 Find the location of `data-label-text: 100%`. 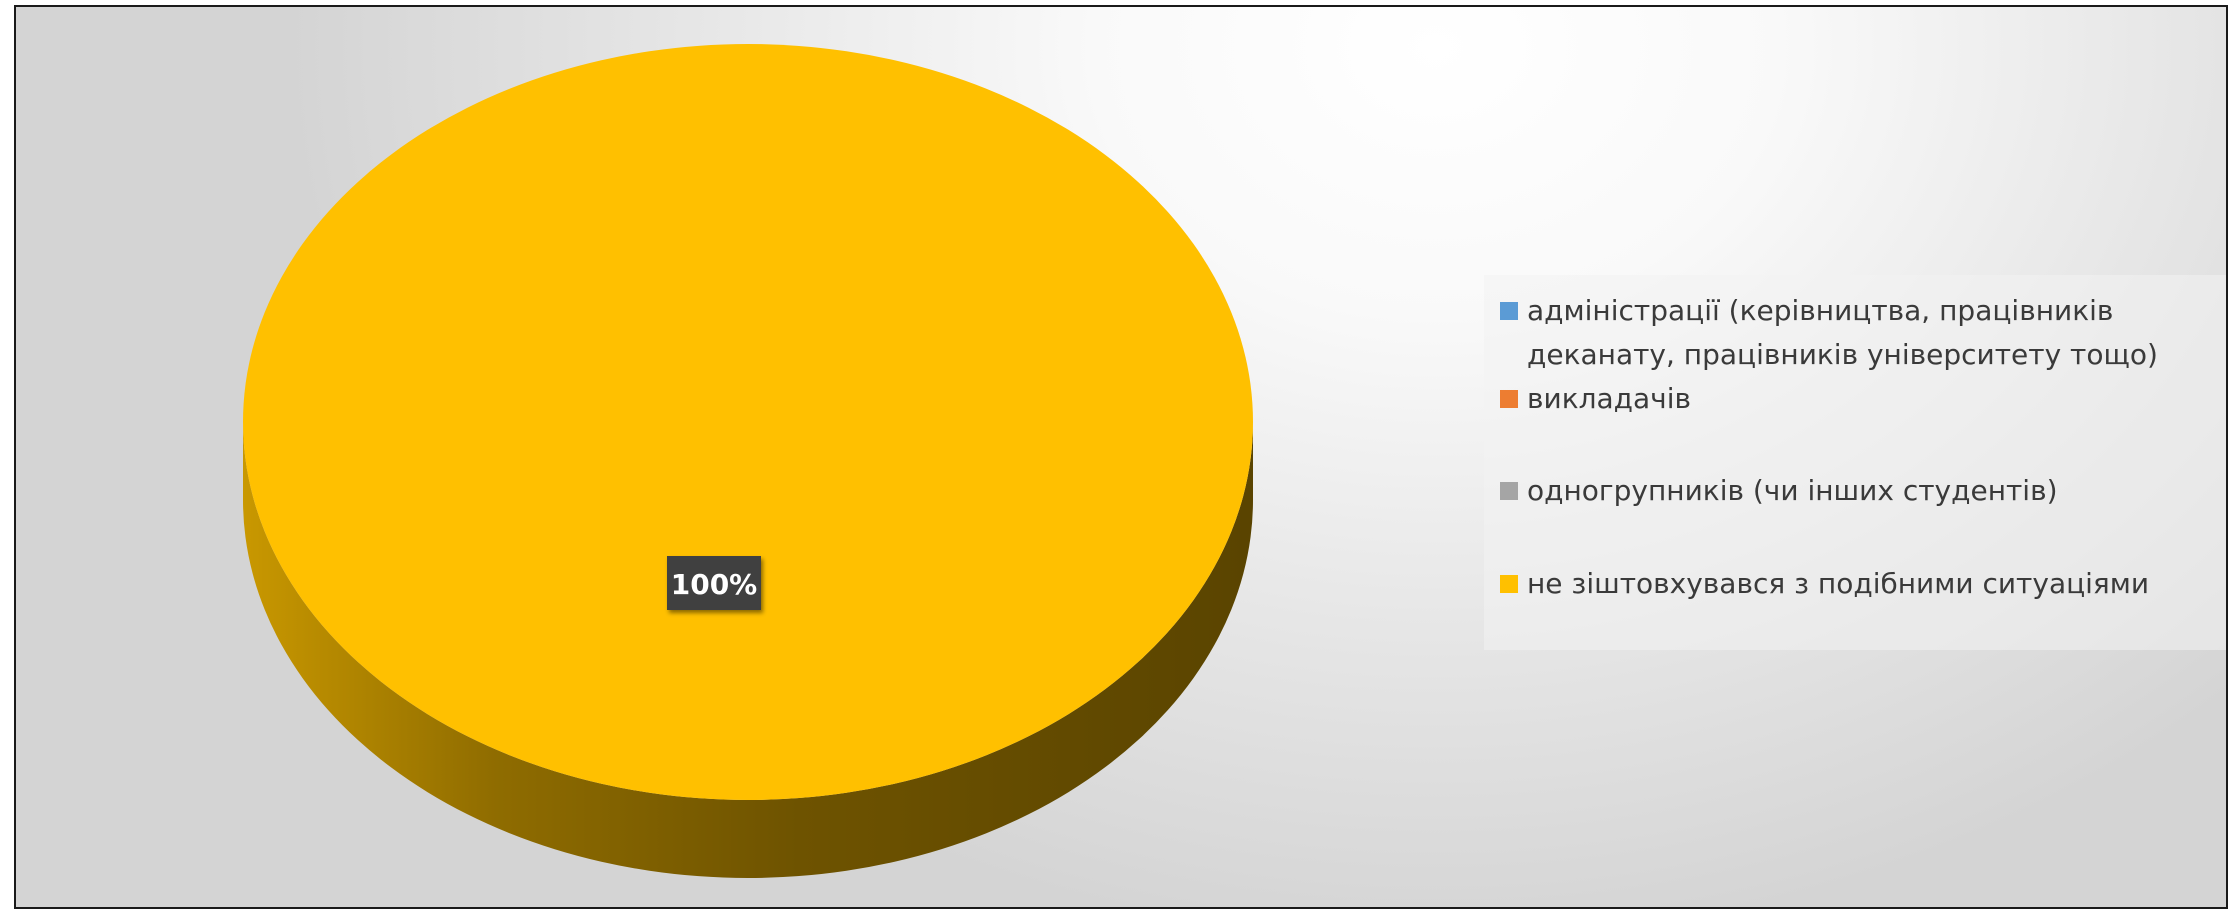

data-label-text: 100% is located at coordinates (714, 584).